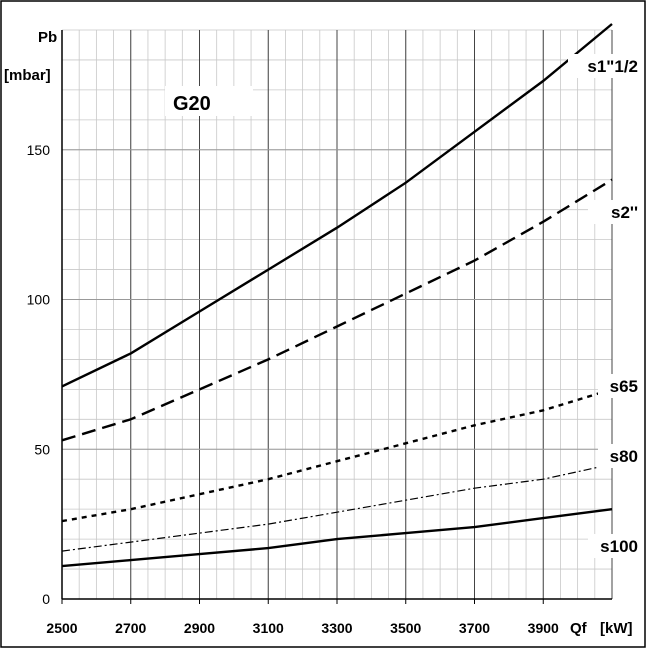 The height and width of the screenshot is (653, 646). What do you see at coordinates (336, 628) in the screenshot?
I see `x-tick-label: 3300` at bounding box center [336, 628].